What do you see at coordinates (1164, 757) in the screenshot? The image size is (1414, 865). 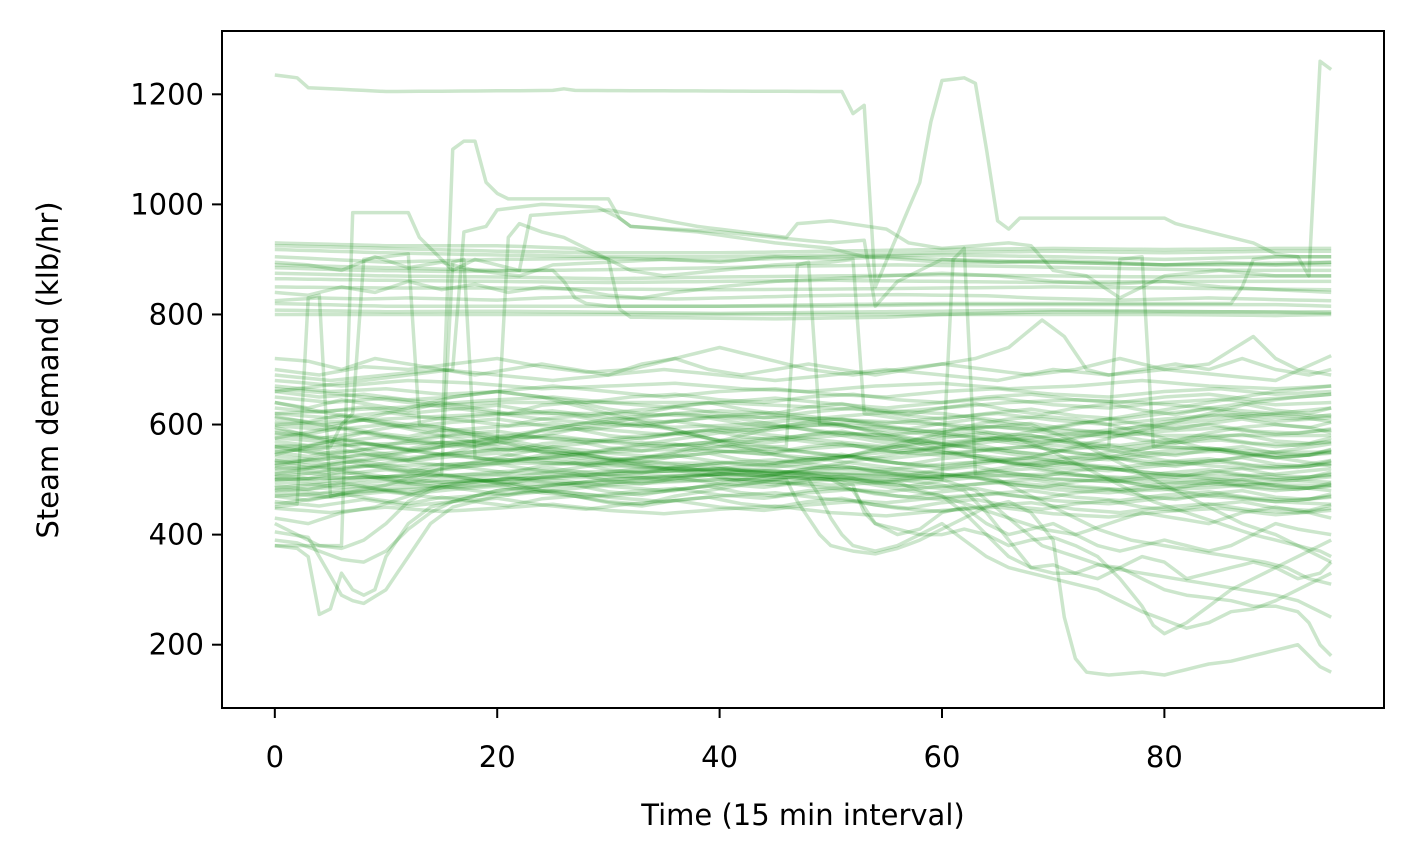 I see `x-tick-label: 80` at bounding box center [1164, 757].